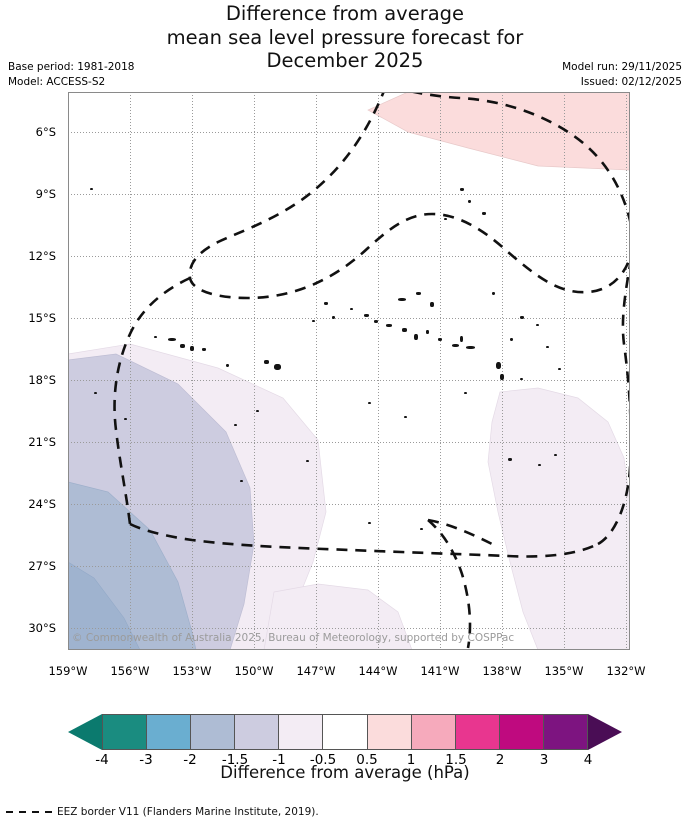  I want to click on colorbar-cap-low, so click(85, 732).